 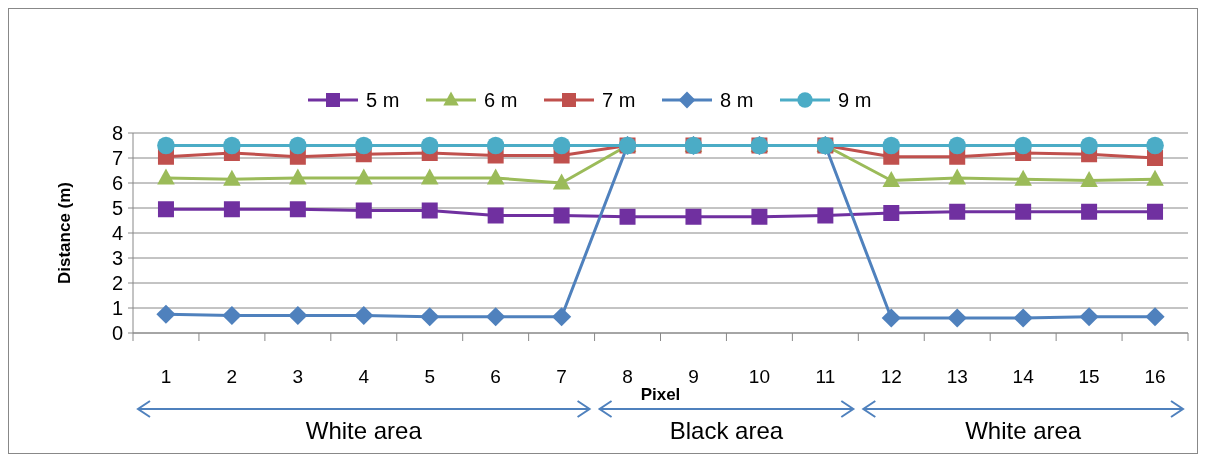 What do you see at coordinates (232, 376) in the screenshot?
I see `x-tick-label: 2` at bounding box center [232, 376].